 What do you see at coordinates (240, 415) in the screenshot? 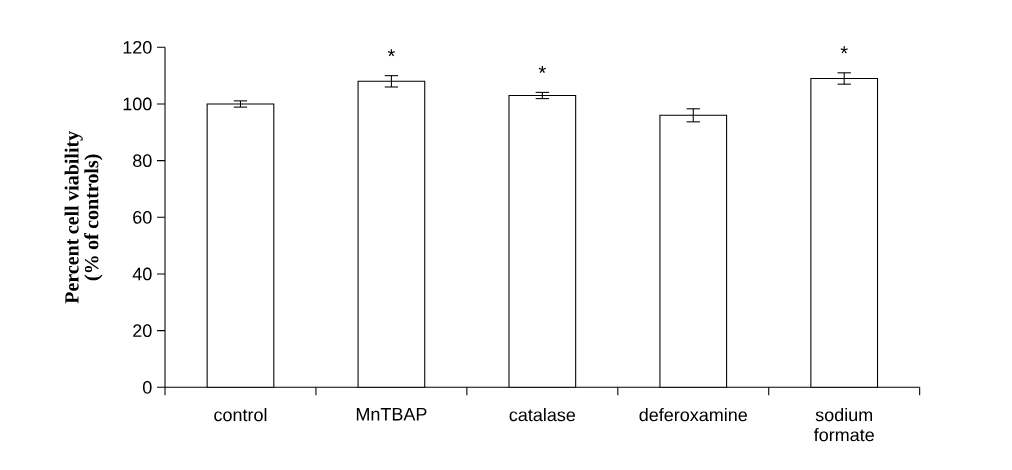
I see `x-tick-label: control` at bounding box center [240, 415].